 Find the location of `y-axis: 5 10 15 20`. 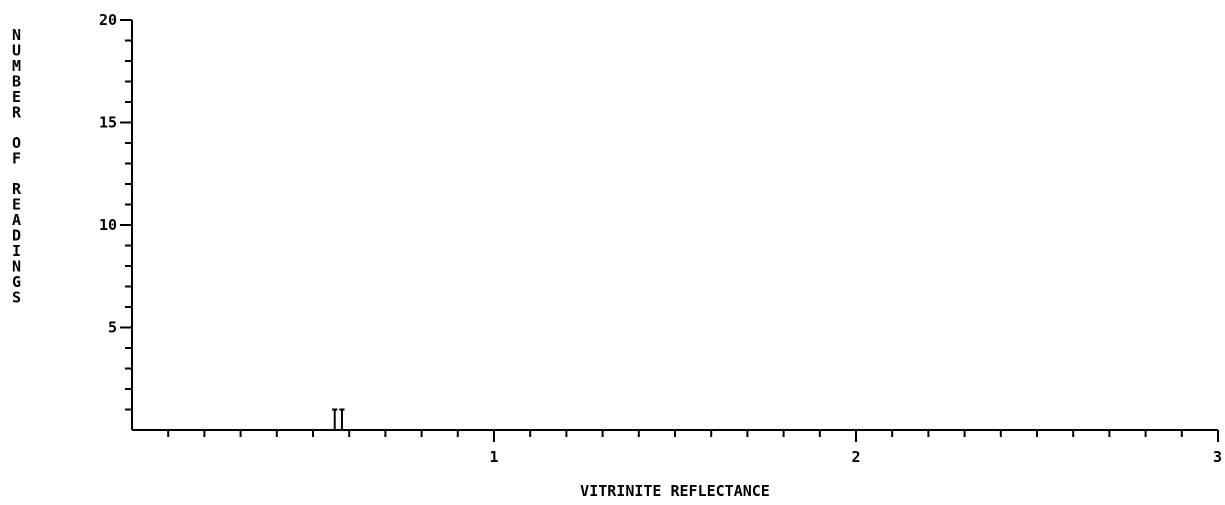

y-axis: 5 10 15 20 is located at coordinates (116, 220).